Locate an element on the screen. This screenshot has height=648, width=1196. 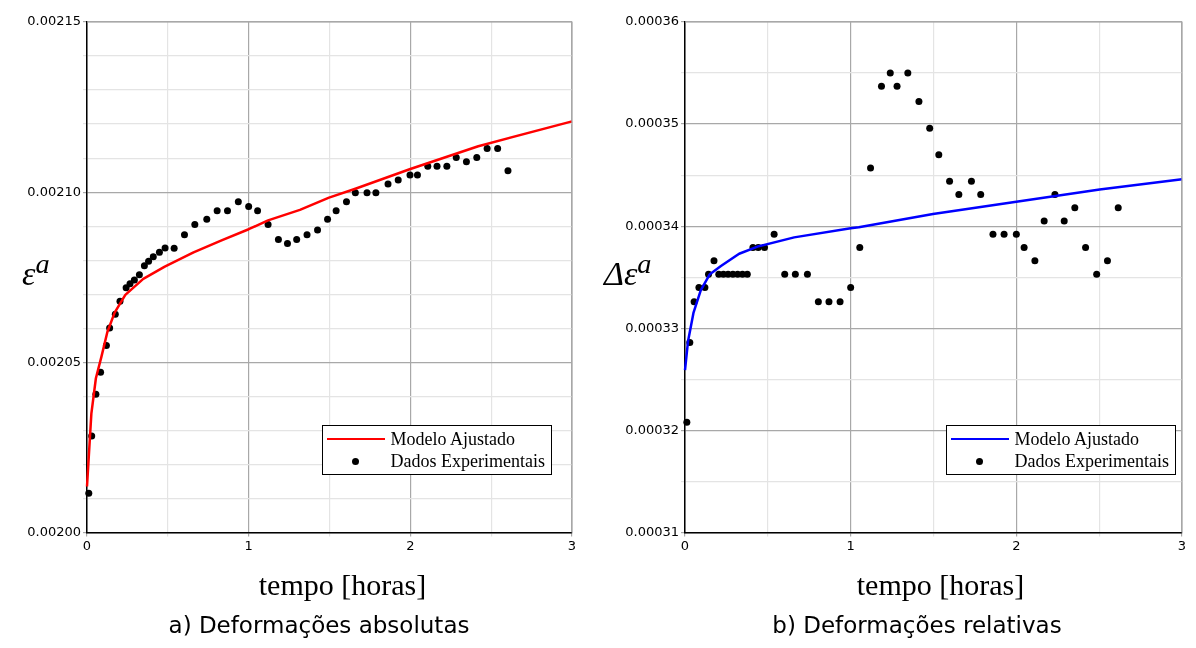
y-tick-label: 0.00035 is located at coordinates (652, 123).